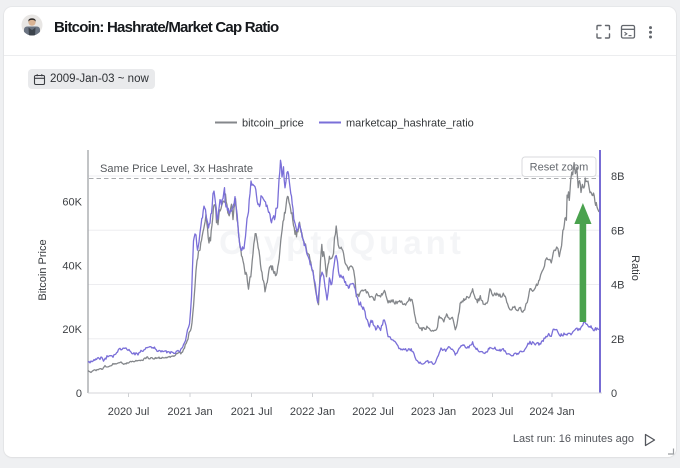 The width and height of the screenshot is (680, 468). Describe the element at coordinates (129, 412) in the screenshot. I see `svg-text: 2020 Jul` at that location.